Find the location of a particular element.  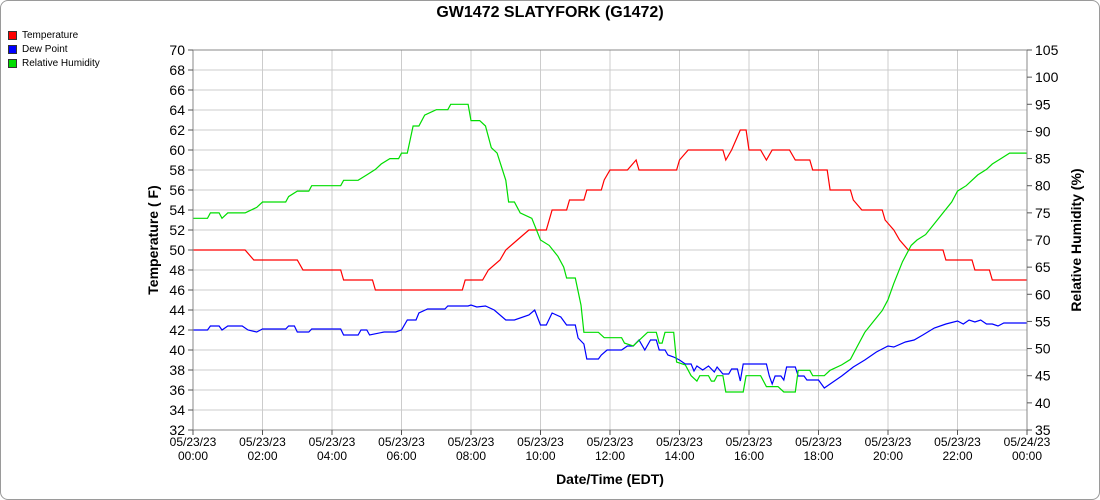

y-axis-left-label: Temperature ( F) is located at coordinates (153, 239).